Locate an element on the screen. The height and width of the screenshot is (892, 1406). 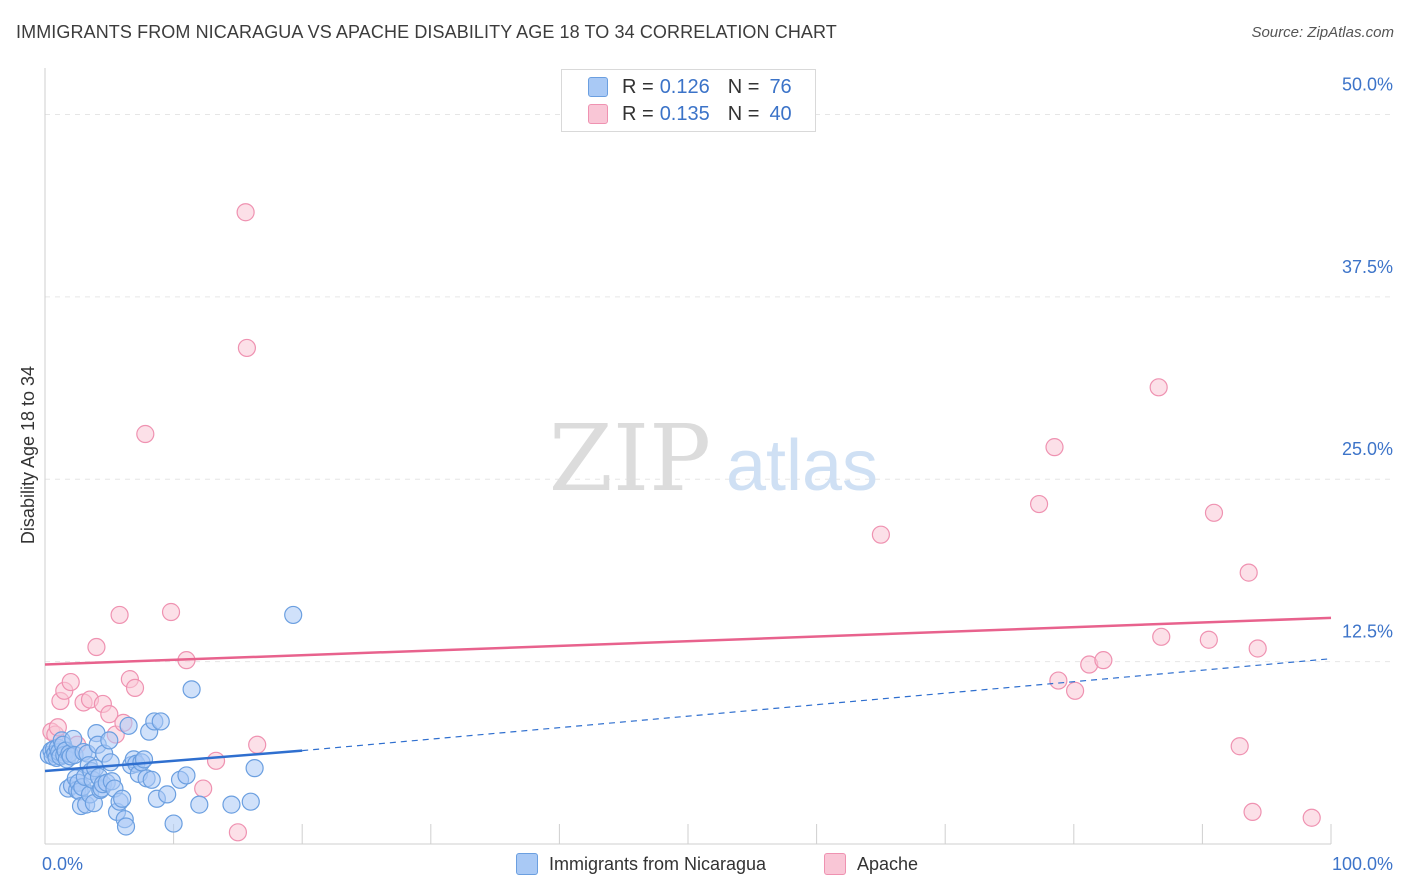
source-credit: Source: ZipAtlas.com is located at coordinates (1322, 32).